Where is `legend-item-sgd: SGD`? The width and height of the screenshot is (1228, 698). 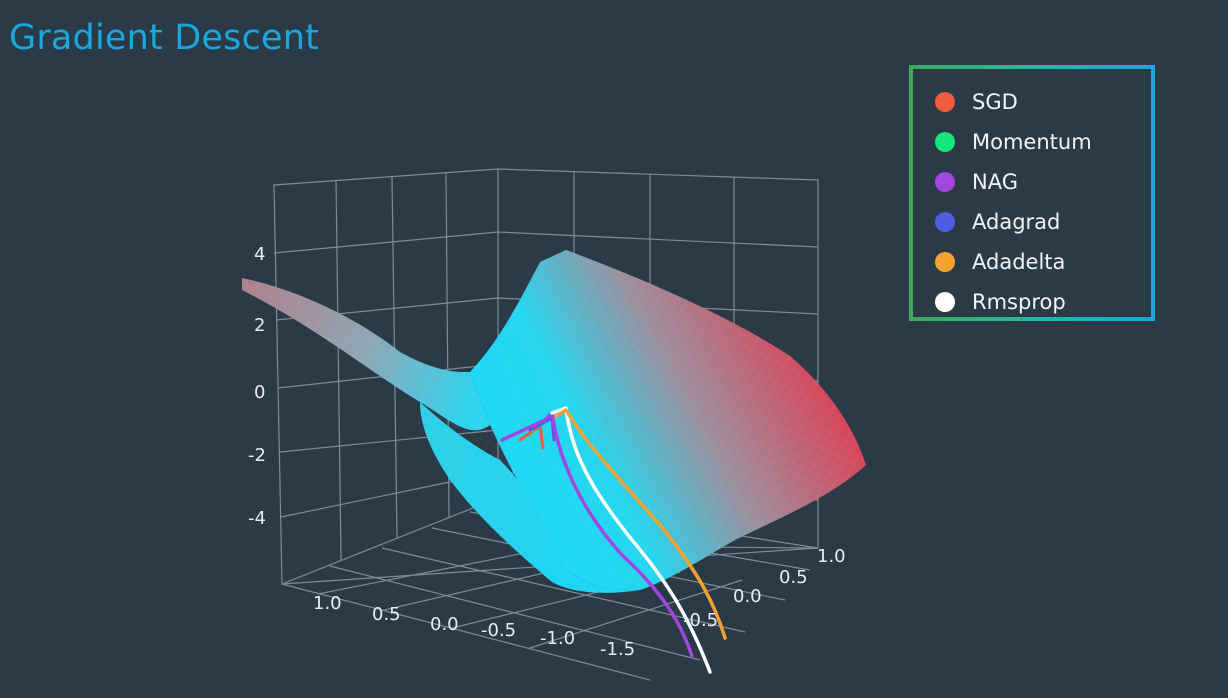
legend-item-sgd: SGD is located at coordinates (976, 102).